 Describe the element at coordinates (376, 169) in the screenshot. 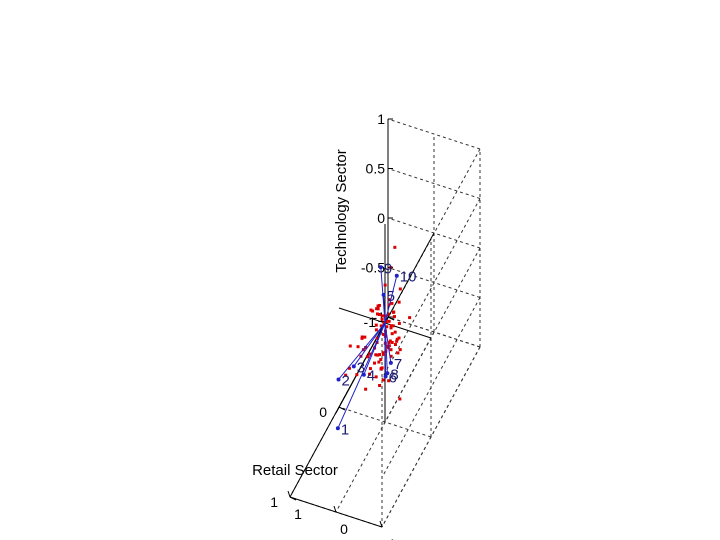

I see `z-tick-label: 0.5` at that location.